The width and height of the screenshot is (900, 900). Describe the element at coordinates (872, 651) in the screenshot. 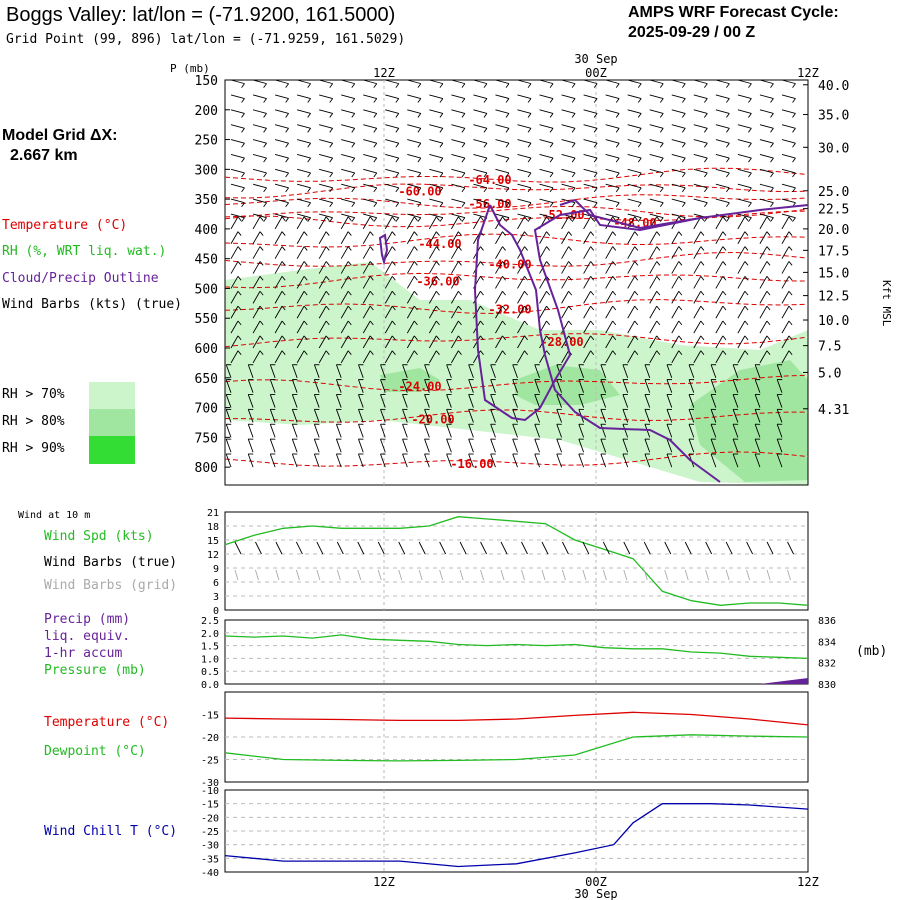

I see `pressure-unit: (mb)` at that location.